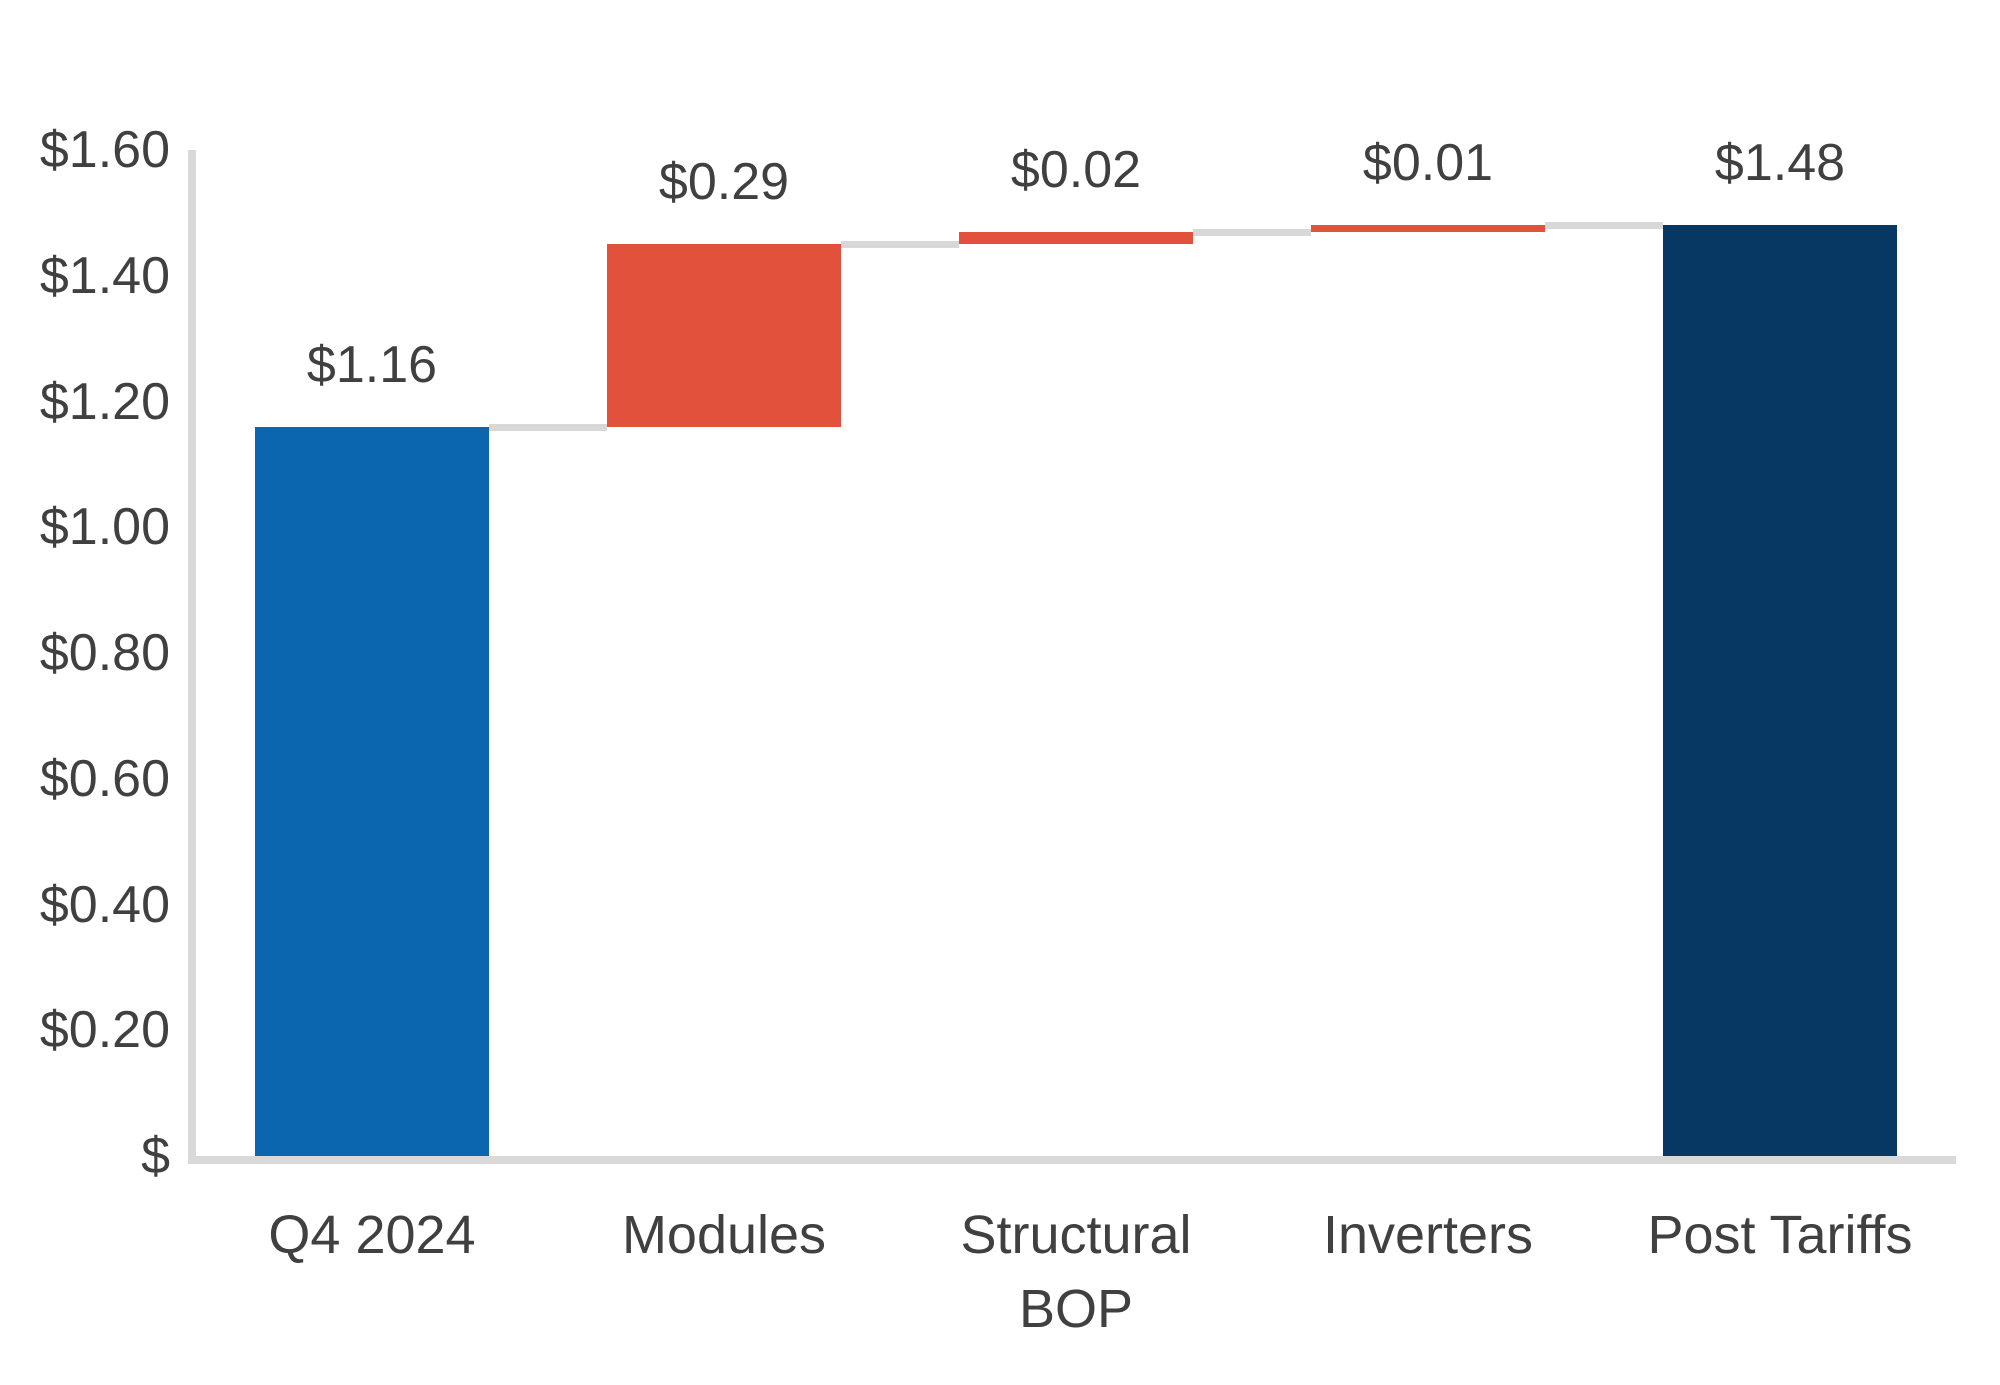 The image size is (2000, 1385). Describe the element at coordinates (1072, 1160) in the screenshot. I see `x-axis-line` at that location.